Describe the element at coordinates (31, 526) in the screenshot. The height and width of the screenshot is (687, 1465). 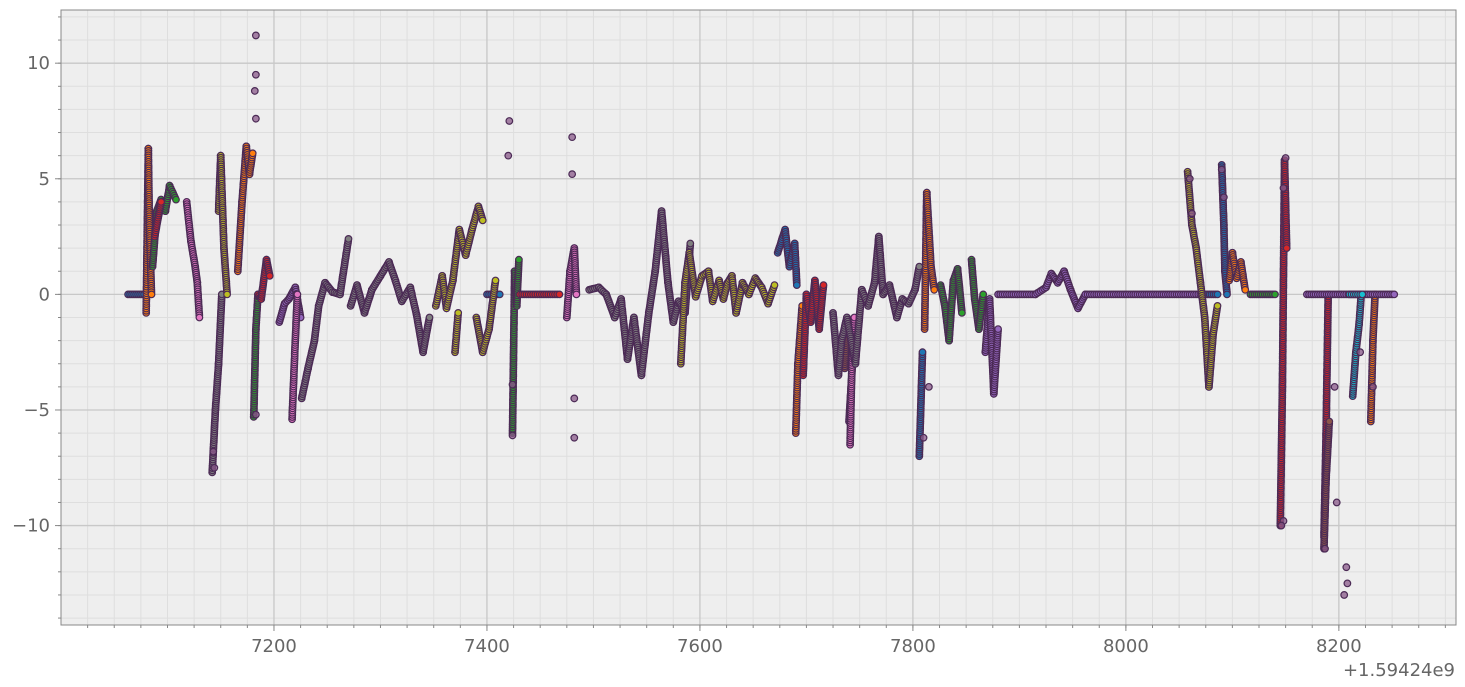
I see `y-tick-label: −10` at that location.